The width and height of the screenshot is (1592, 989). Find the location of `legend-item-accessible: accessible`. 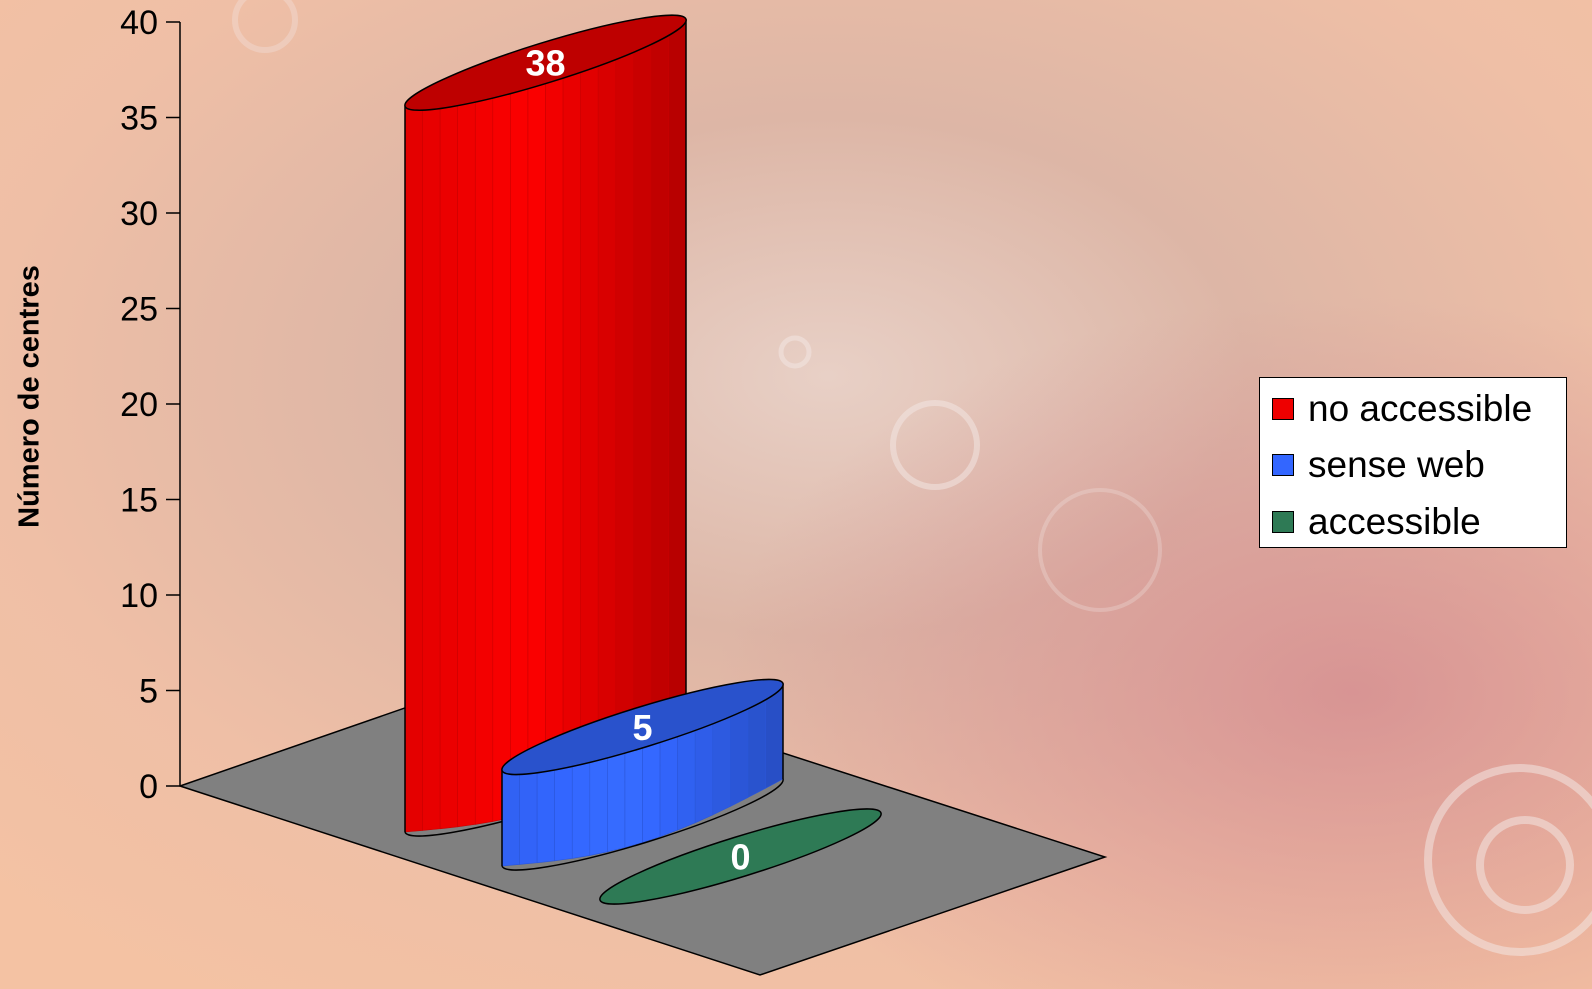

legend-item-accessible: accessible is located at coordinates (1376, 521).